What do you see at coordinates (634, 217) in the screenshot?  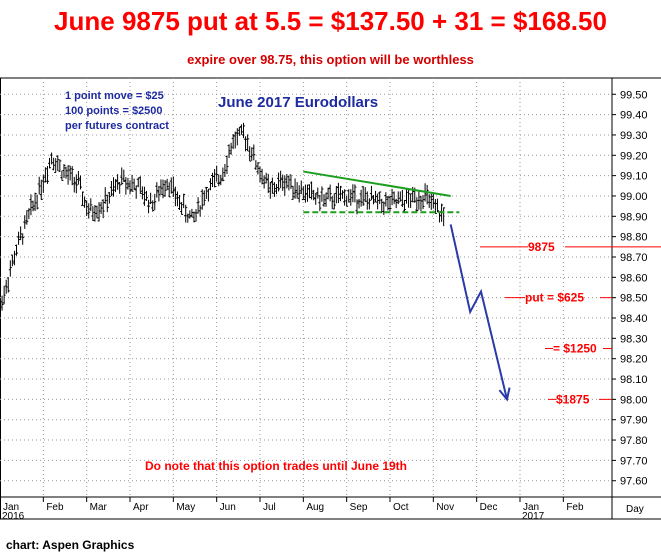 I see `y-tick-label: 98.90` at bounding box center [634, 217].